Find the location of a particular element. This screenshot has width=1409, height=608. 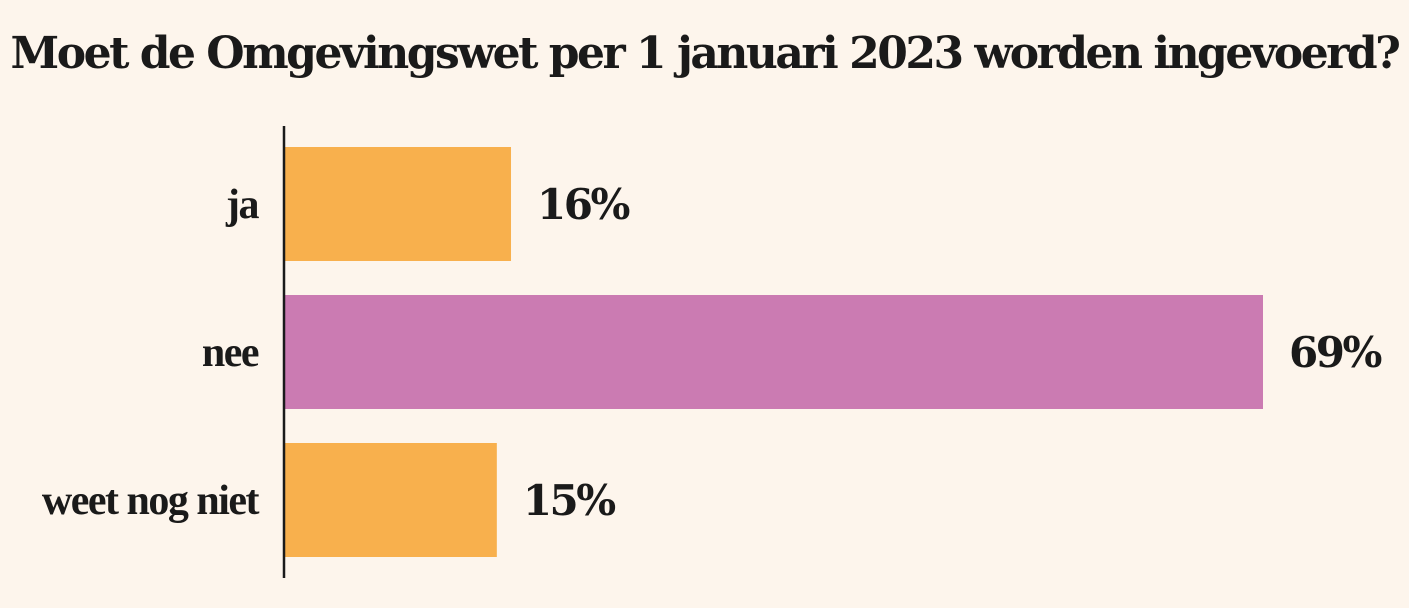

bar-weet-nog-niet is located at coordinates (390, 500).